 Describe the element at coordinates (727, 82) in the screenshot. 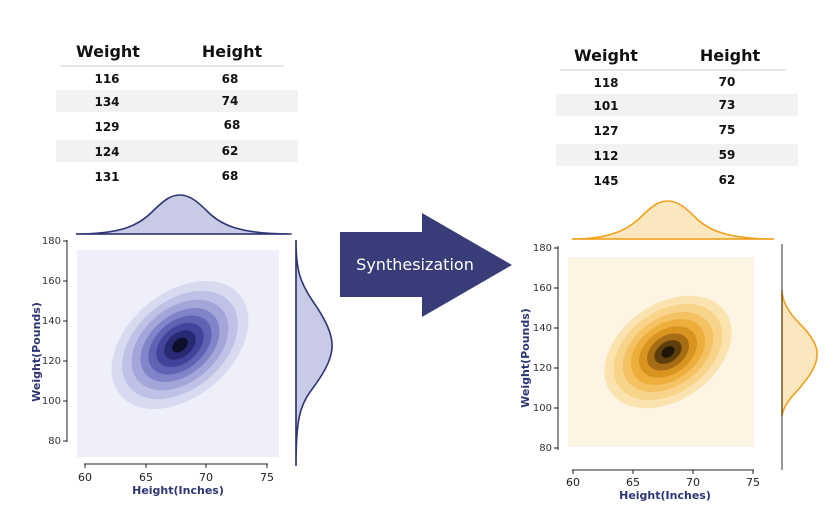

I see `cell-height: 70` at that location.